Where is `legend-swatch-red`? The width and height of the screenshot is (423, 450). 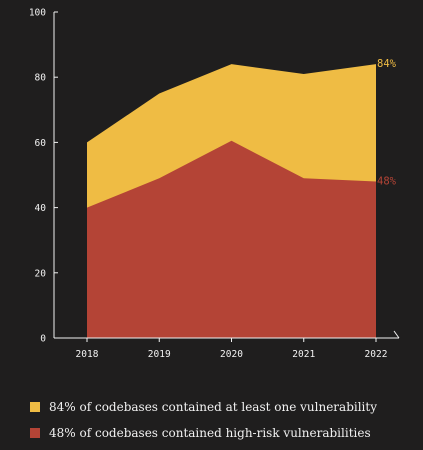
legend-swatch-red is located at coordinates (35, 433).